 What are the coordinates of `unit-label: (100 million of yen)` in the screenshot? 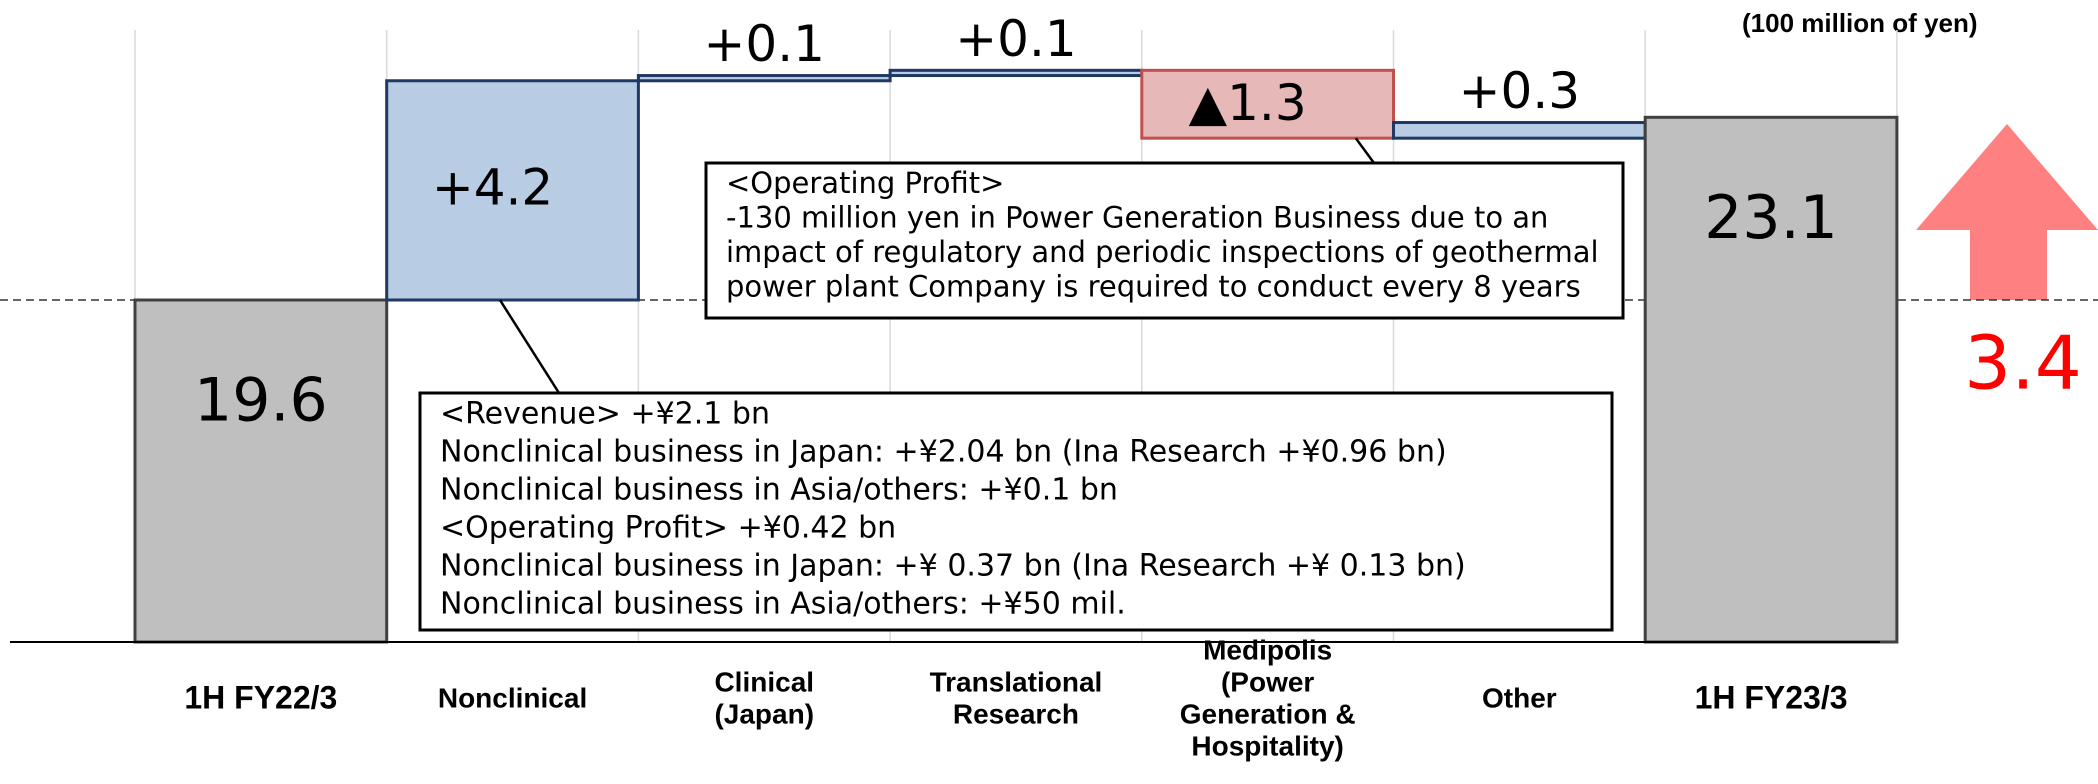 It's located at (1860, 23).